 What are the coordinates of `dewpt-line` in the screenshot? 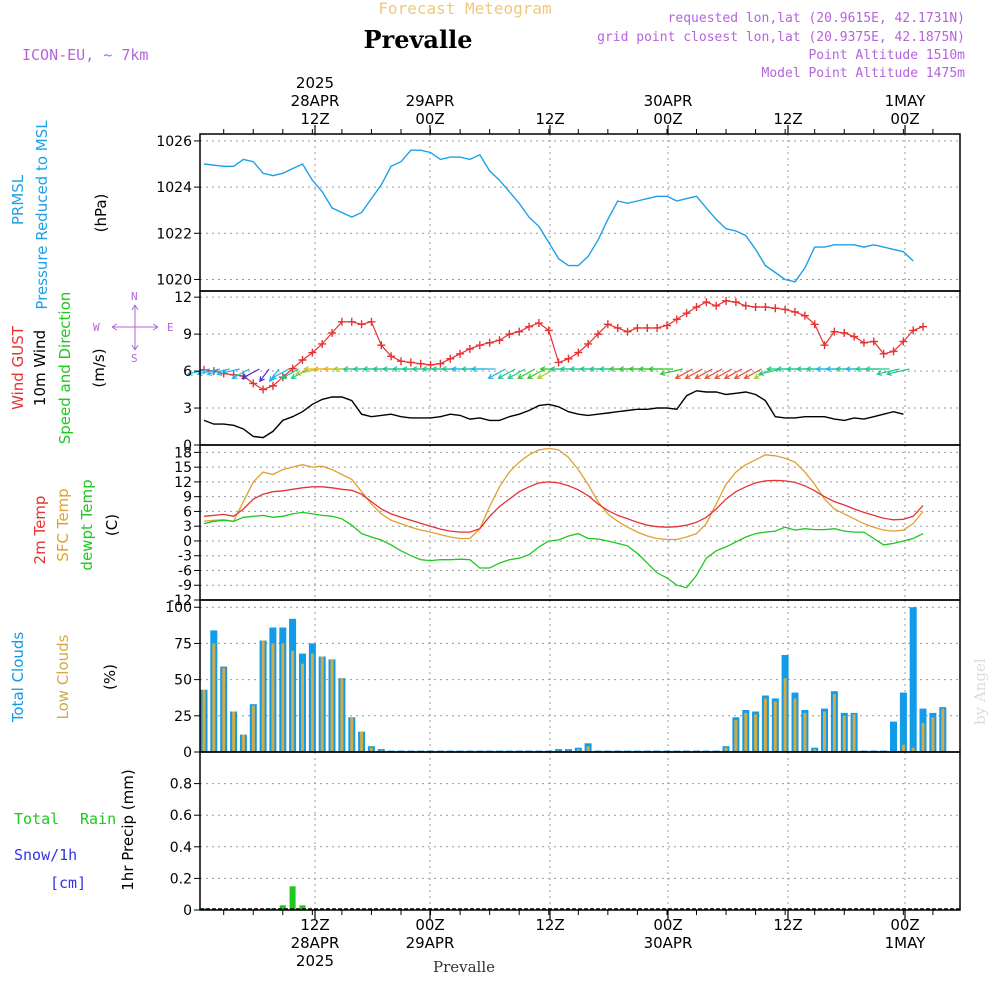 It's located at (563, 550).